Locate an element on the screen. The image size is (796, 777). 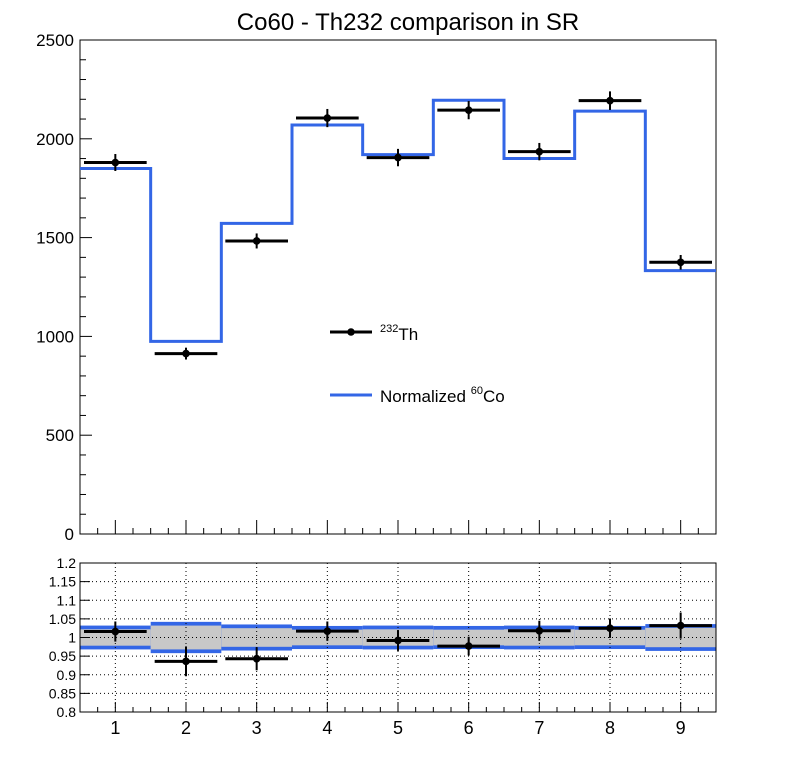
x-tick-label: 4 is located at coordinates (327, 728).